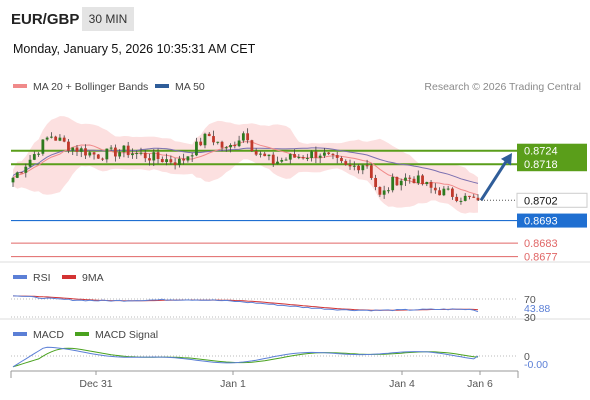 The width and height of the screenshot is (590, 400). I want to click on legend-label-rsi: RSI, so click(42, 278).